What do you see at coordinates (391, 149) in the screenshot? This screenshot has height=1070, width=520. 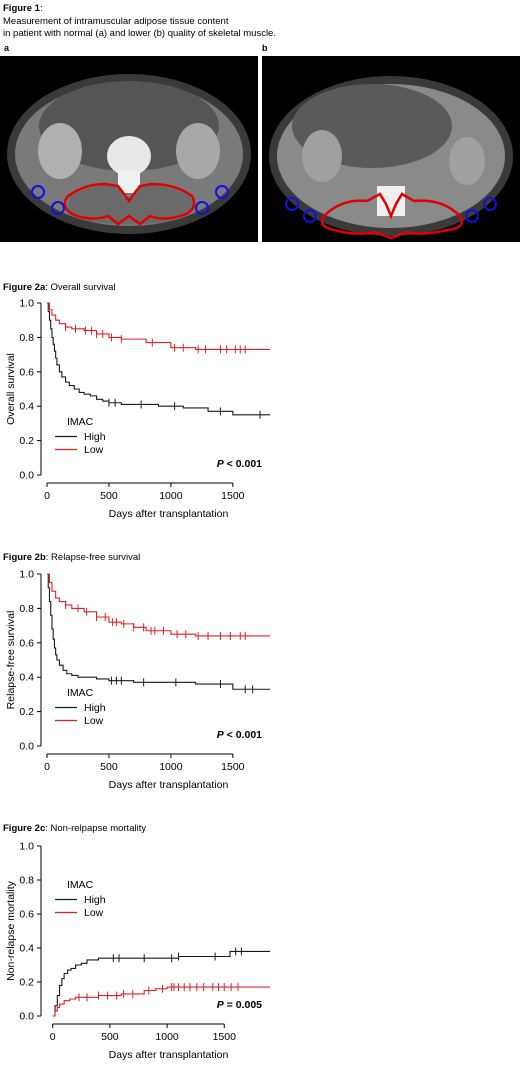 I see `ct-scan-b` at bounding box center [391, 149].